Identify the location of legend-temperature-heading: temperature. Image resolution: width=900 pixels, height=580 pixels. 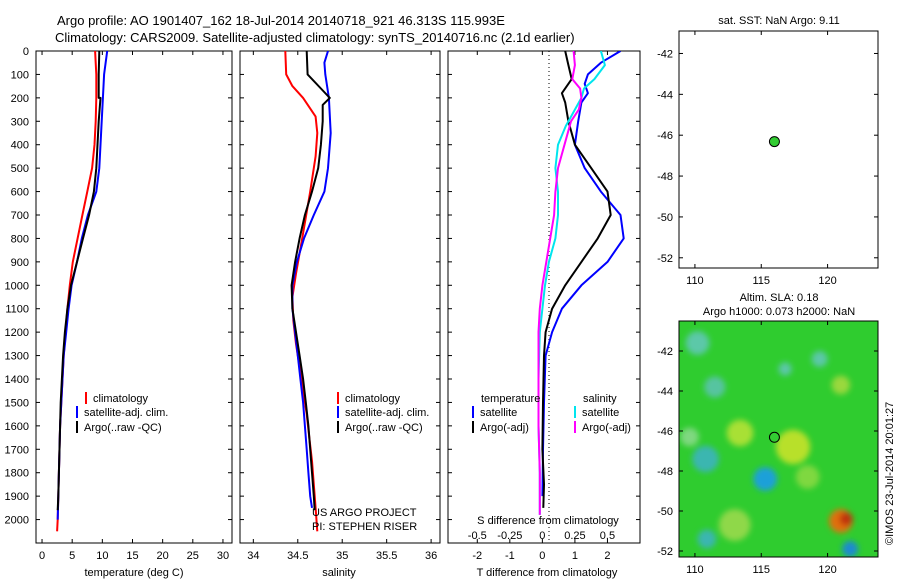
(510, 399).